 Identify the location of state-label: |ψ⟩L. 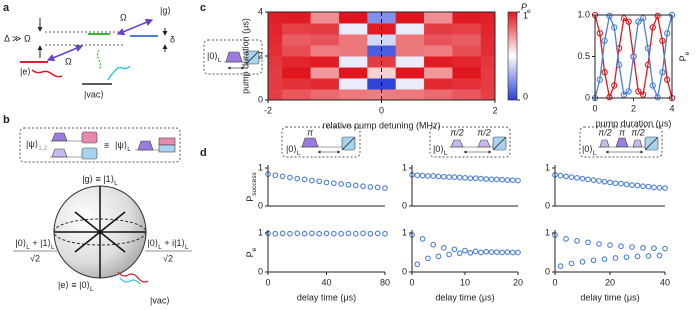
(123, 146).